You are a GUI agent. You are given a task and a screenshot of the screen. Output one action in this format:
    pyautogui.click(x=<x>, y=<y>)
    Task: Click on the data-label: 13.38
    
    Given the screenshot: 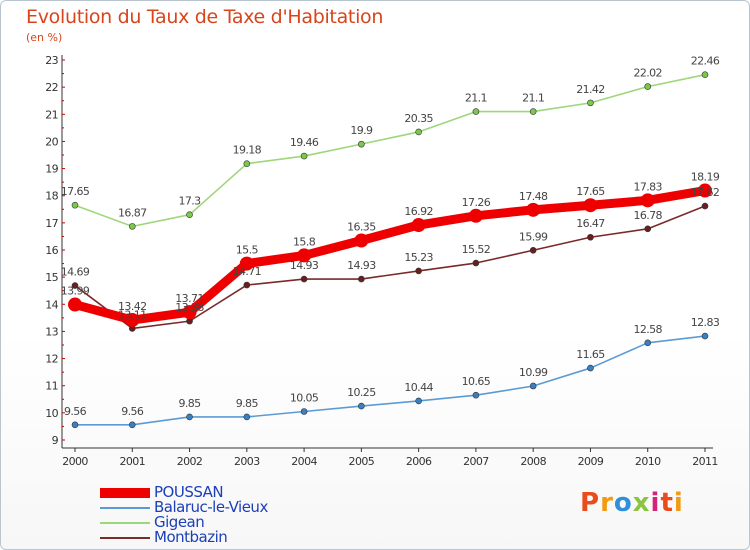 What is the action you would take?
    pyautogui.click(x=189, y=307)
    